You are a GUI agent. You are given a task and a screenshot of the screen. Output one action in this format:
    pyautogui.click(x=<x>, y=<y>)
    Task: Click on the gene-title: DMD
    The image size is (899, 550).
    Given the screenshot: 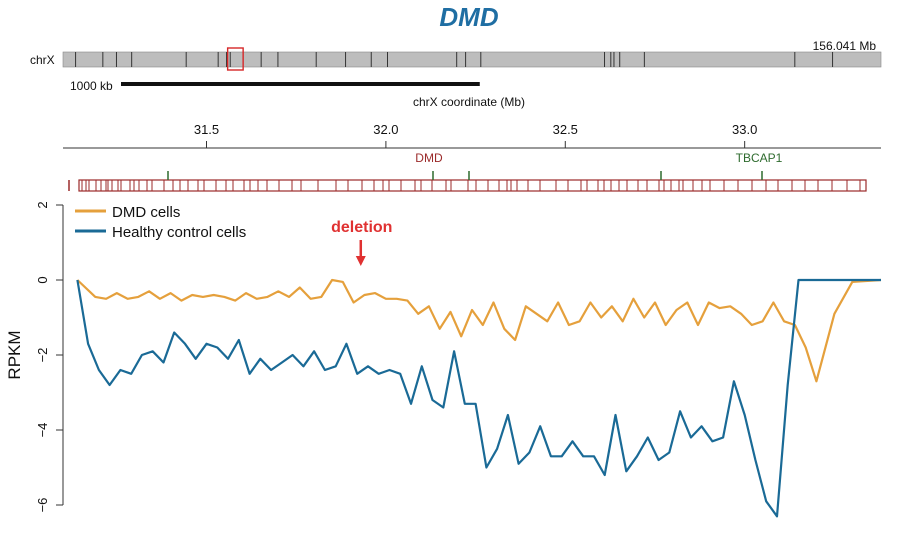 What is the action you would take?
    pyautogui.click(x=468, y=17)
    